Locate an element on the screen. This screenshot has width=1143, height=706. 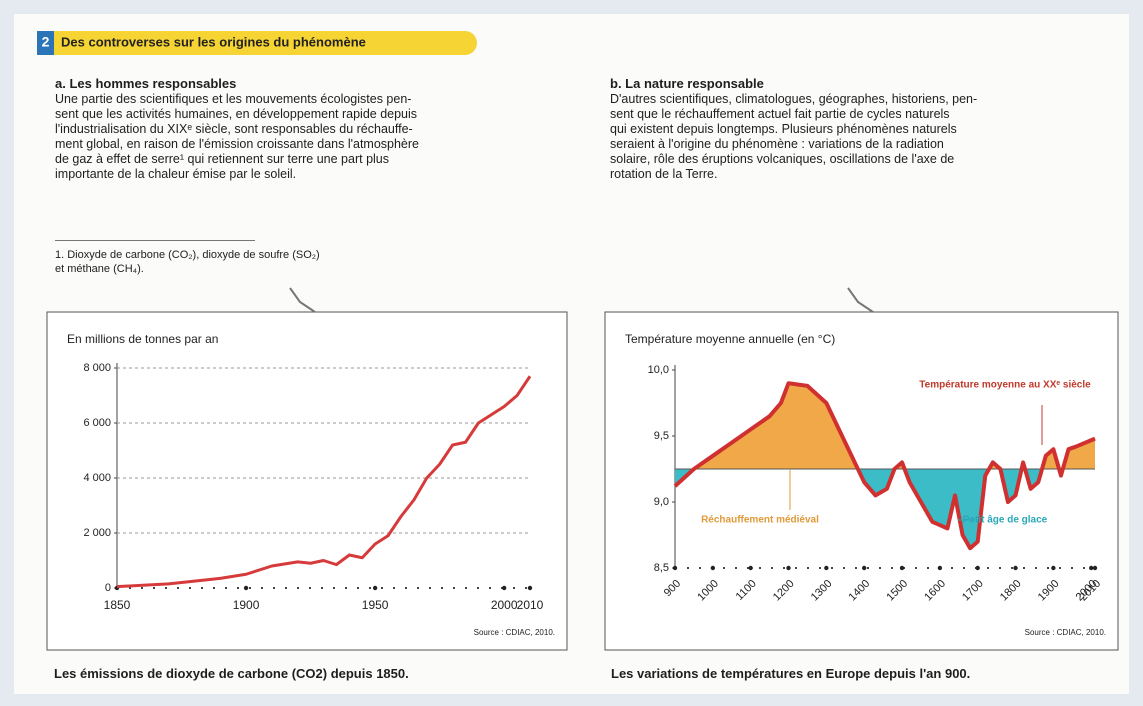
section-number: 2 is located at coordinates (46, 42).